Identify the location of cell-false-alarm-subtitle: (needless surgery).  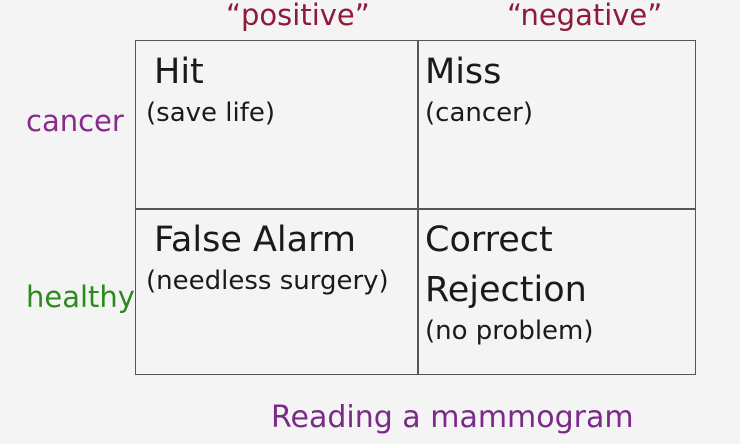
(267, 281).